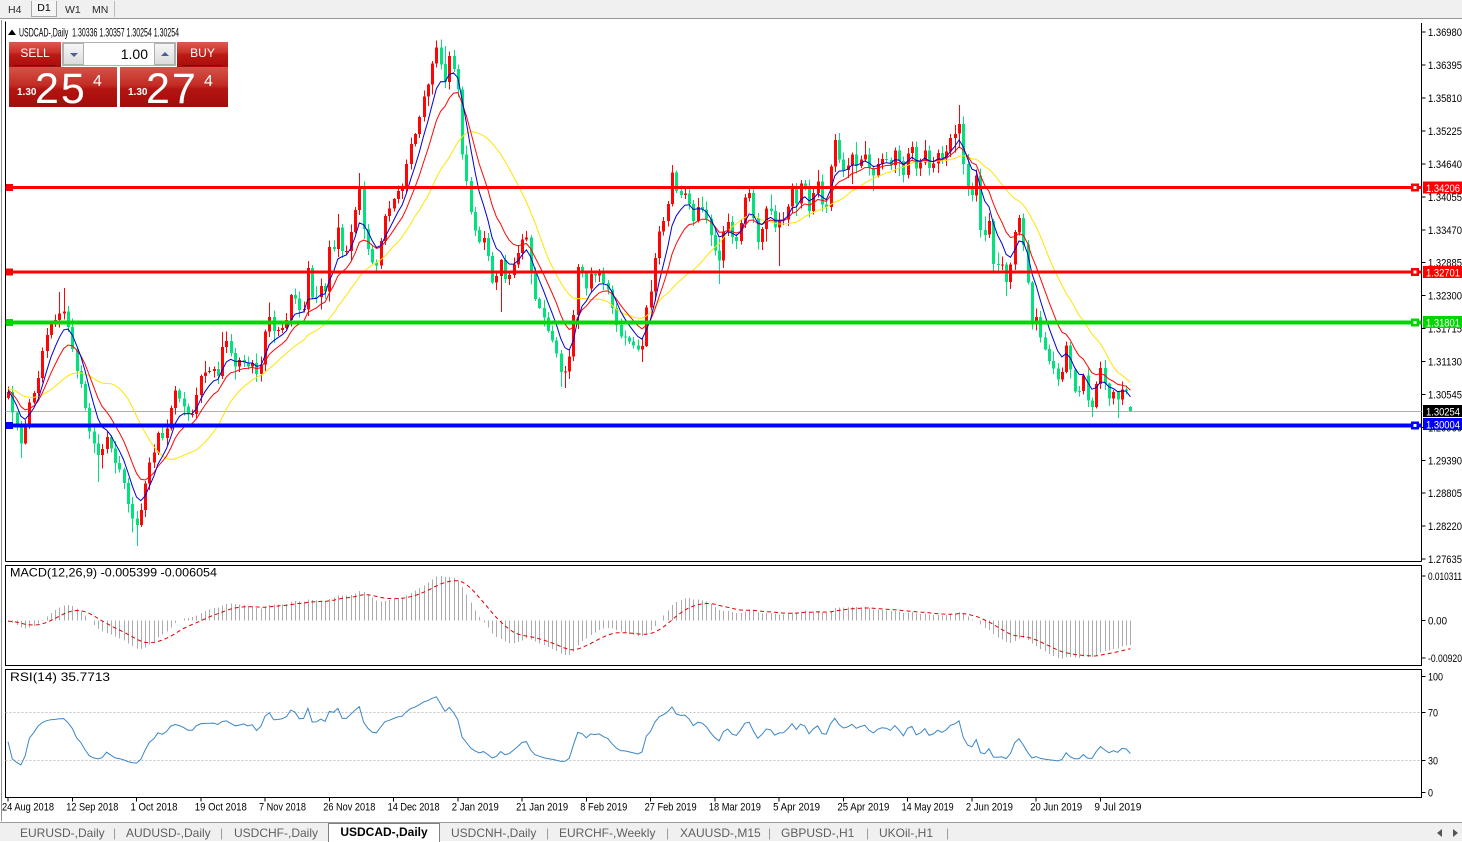 The height and width of the screenshot is (842, 1462). I want to click on svg-text: 1.30004, so click(1443, 426).